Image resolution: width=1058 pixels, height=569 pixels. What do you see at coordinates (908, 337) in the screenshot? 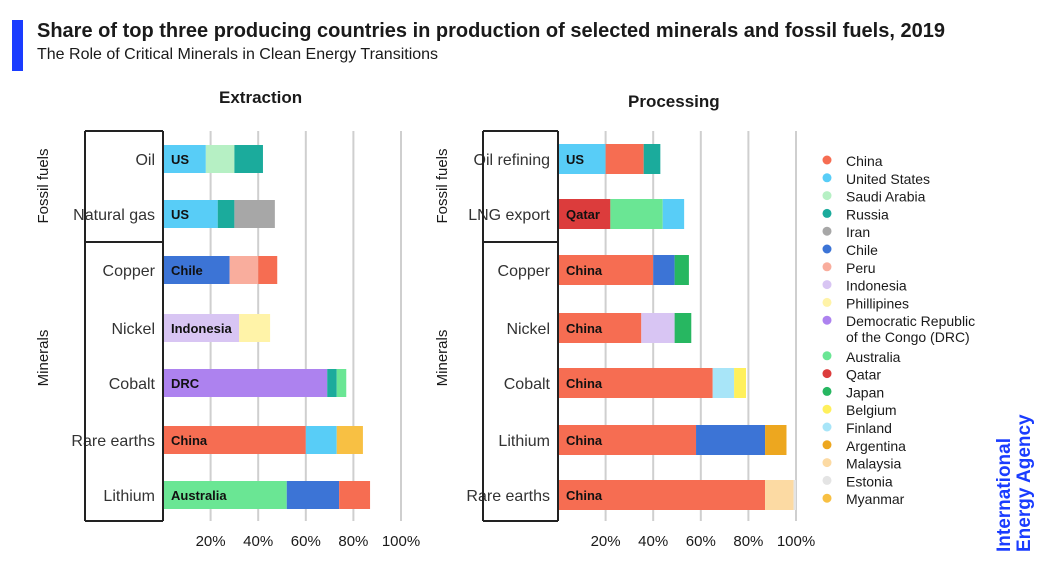
I see `legend-label: of the Congo (DRC)` at bounding box center [908, 337].